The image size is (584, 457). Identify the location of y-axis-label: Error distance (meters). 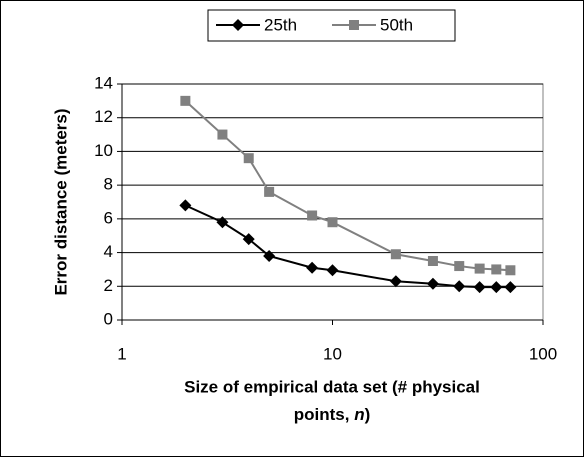
(60, 201).